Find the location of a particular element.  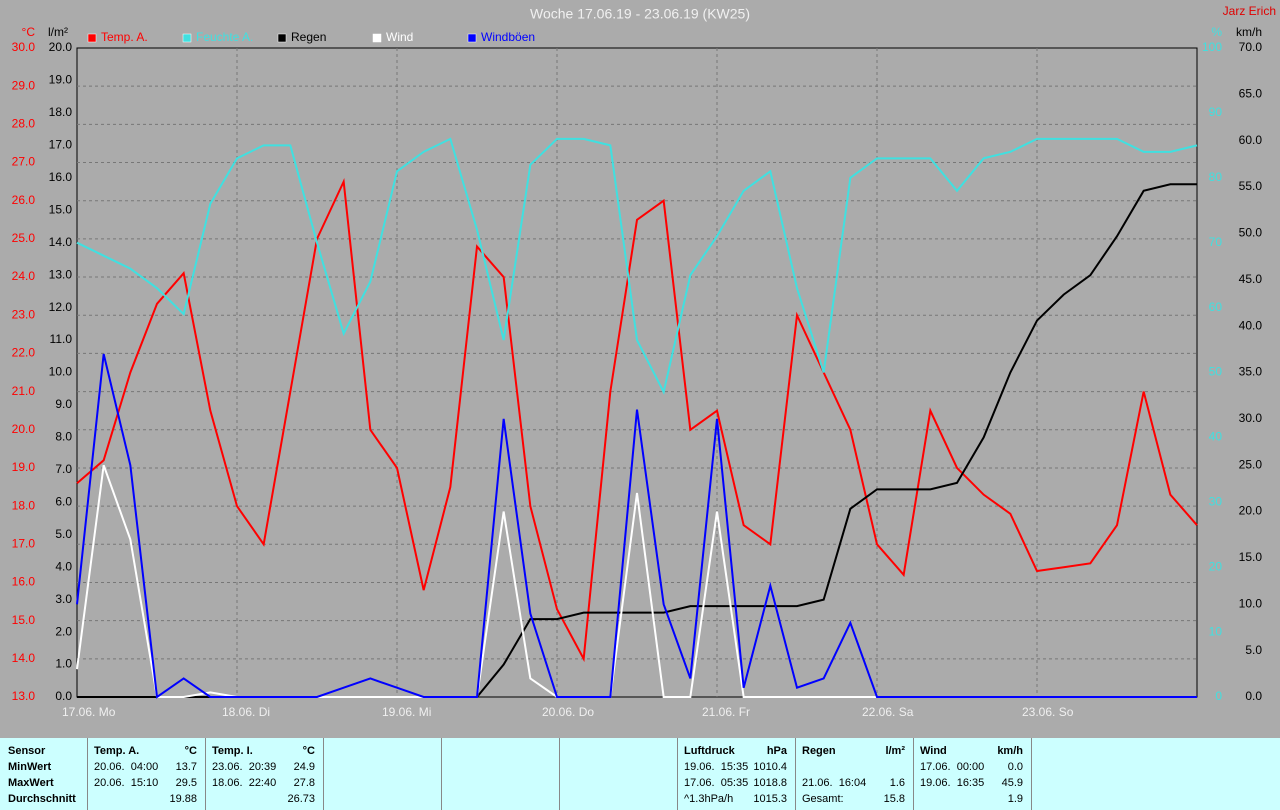

x-tick-label: 20.06. Do is located at coordinates (568, 712).